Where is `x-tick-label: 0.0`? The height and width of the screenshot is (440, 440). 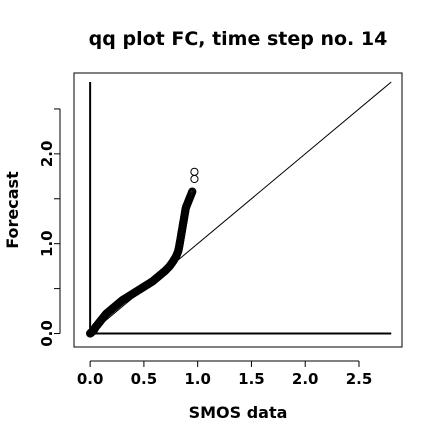 x-tick-label: 0.0 is located at coordinates (90, 379).